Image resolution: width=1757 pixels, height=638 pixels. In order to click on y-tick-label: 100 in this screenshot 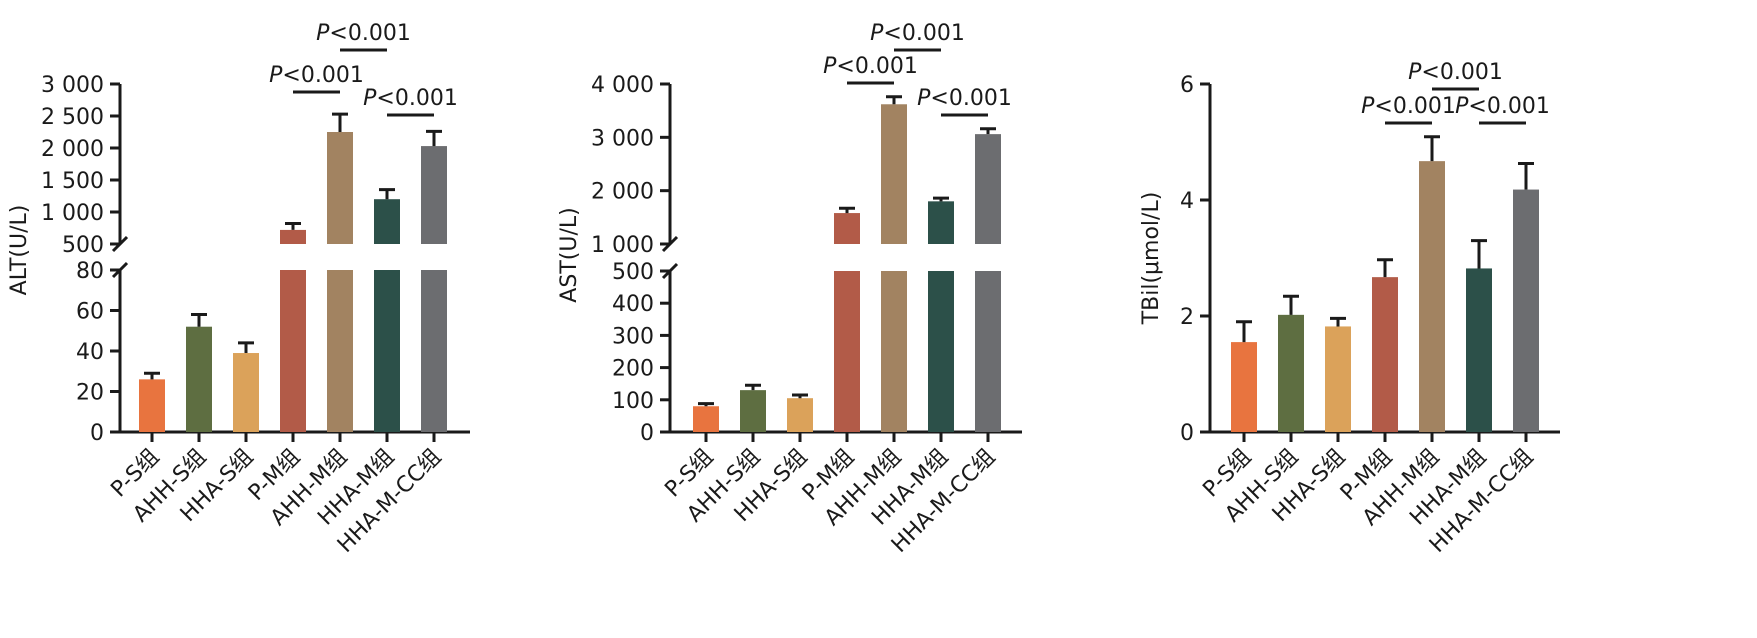, I will do `click(633, 401)`.